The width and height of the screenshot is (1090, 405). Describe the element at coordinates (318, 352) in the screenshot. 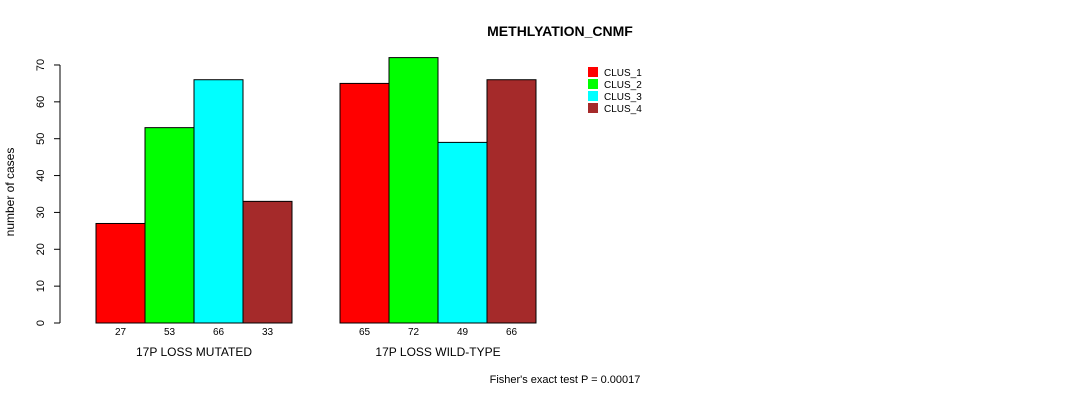

I see `group-labels: 17P LOSS MUTATED 17P LOSS WILD-TYPE` at that location.